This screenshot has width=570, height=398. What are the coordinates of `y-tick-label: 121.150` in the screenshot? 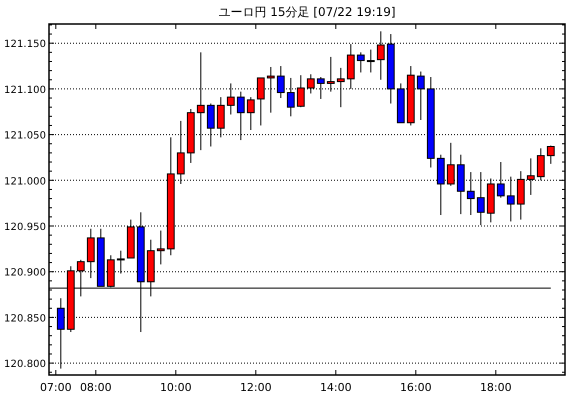 It's located at (25, 44).